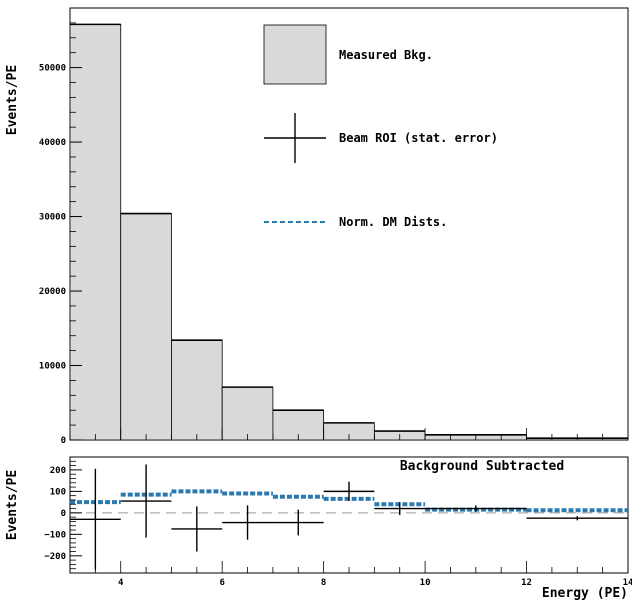  Describe the element at coordinates (295, 54) in the screenshot. I see `legend-swatch-measured-bkg` at that location.